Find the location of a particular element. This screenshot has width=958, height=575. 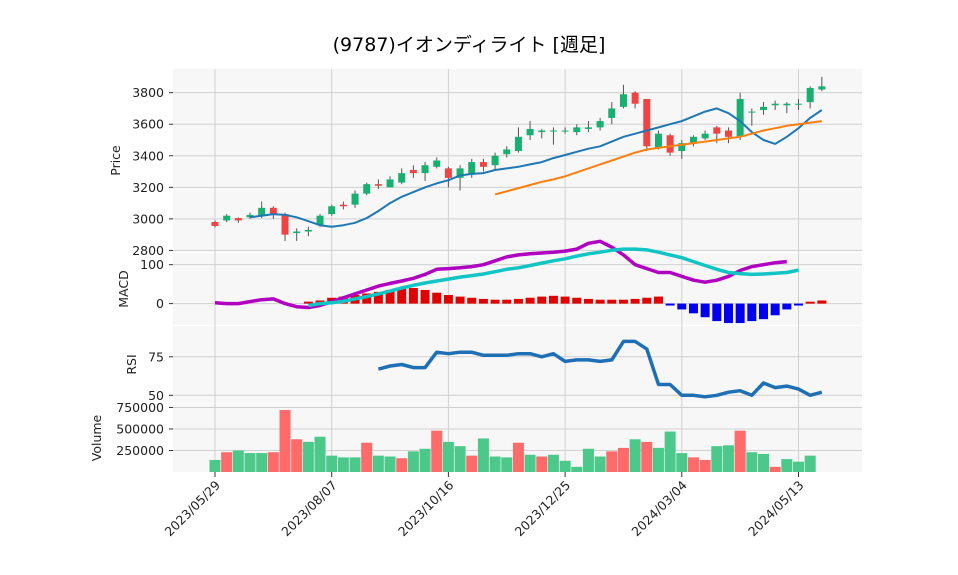

ma-short-line is located at coordinates (536, 167).